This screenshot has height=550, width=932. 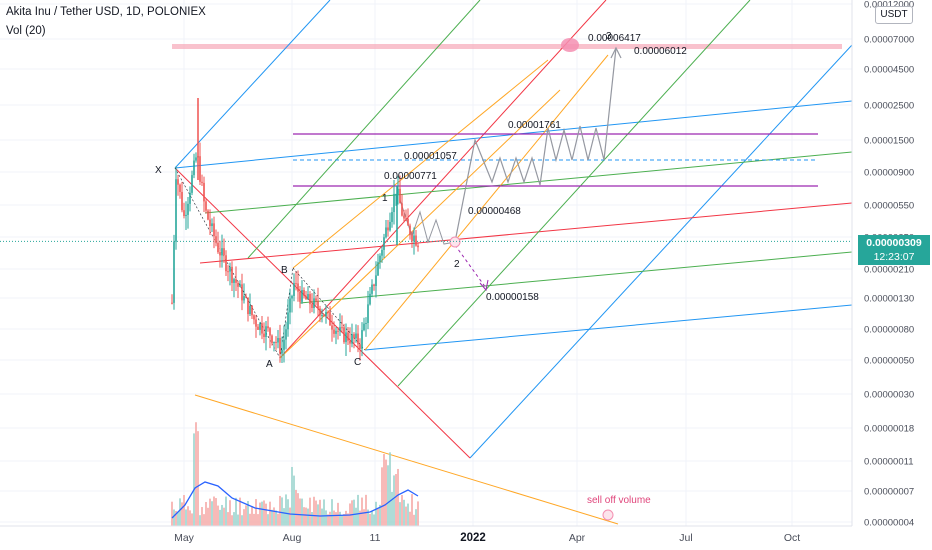 I want to click on level-label: 0.00006012, so click(x=660, y=51).